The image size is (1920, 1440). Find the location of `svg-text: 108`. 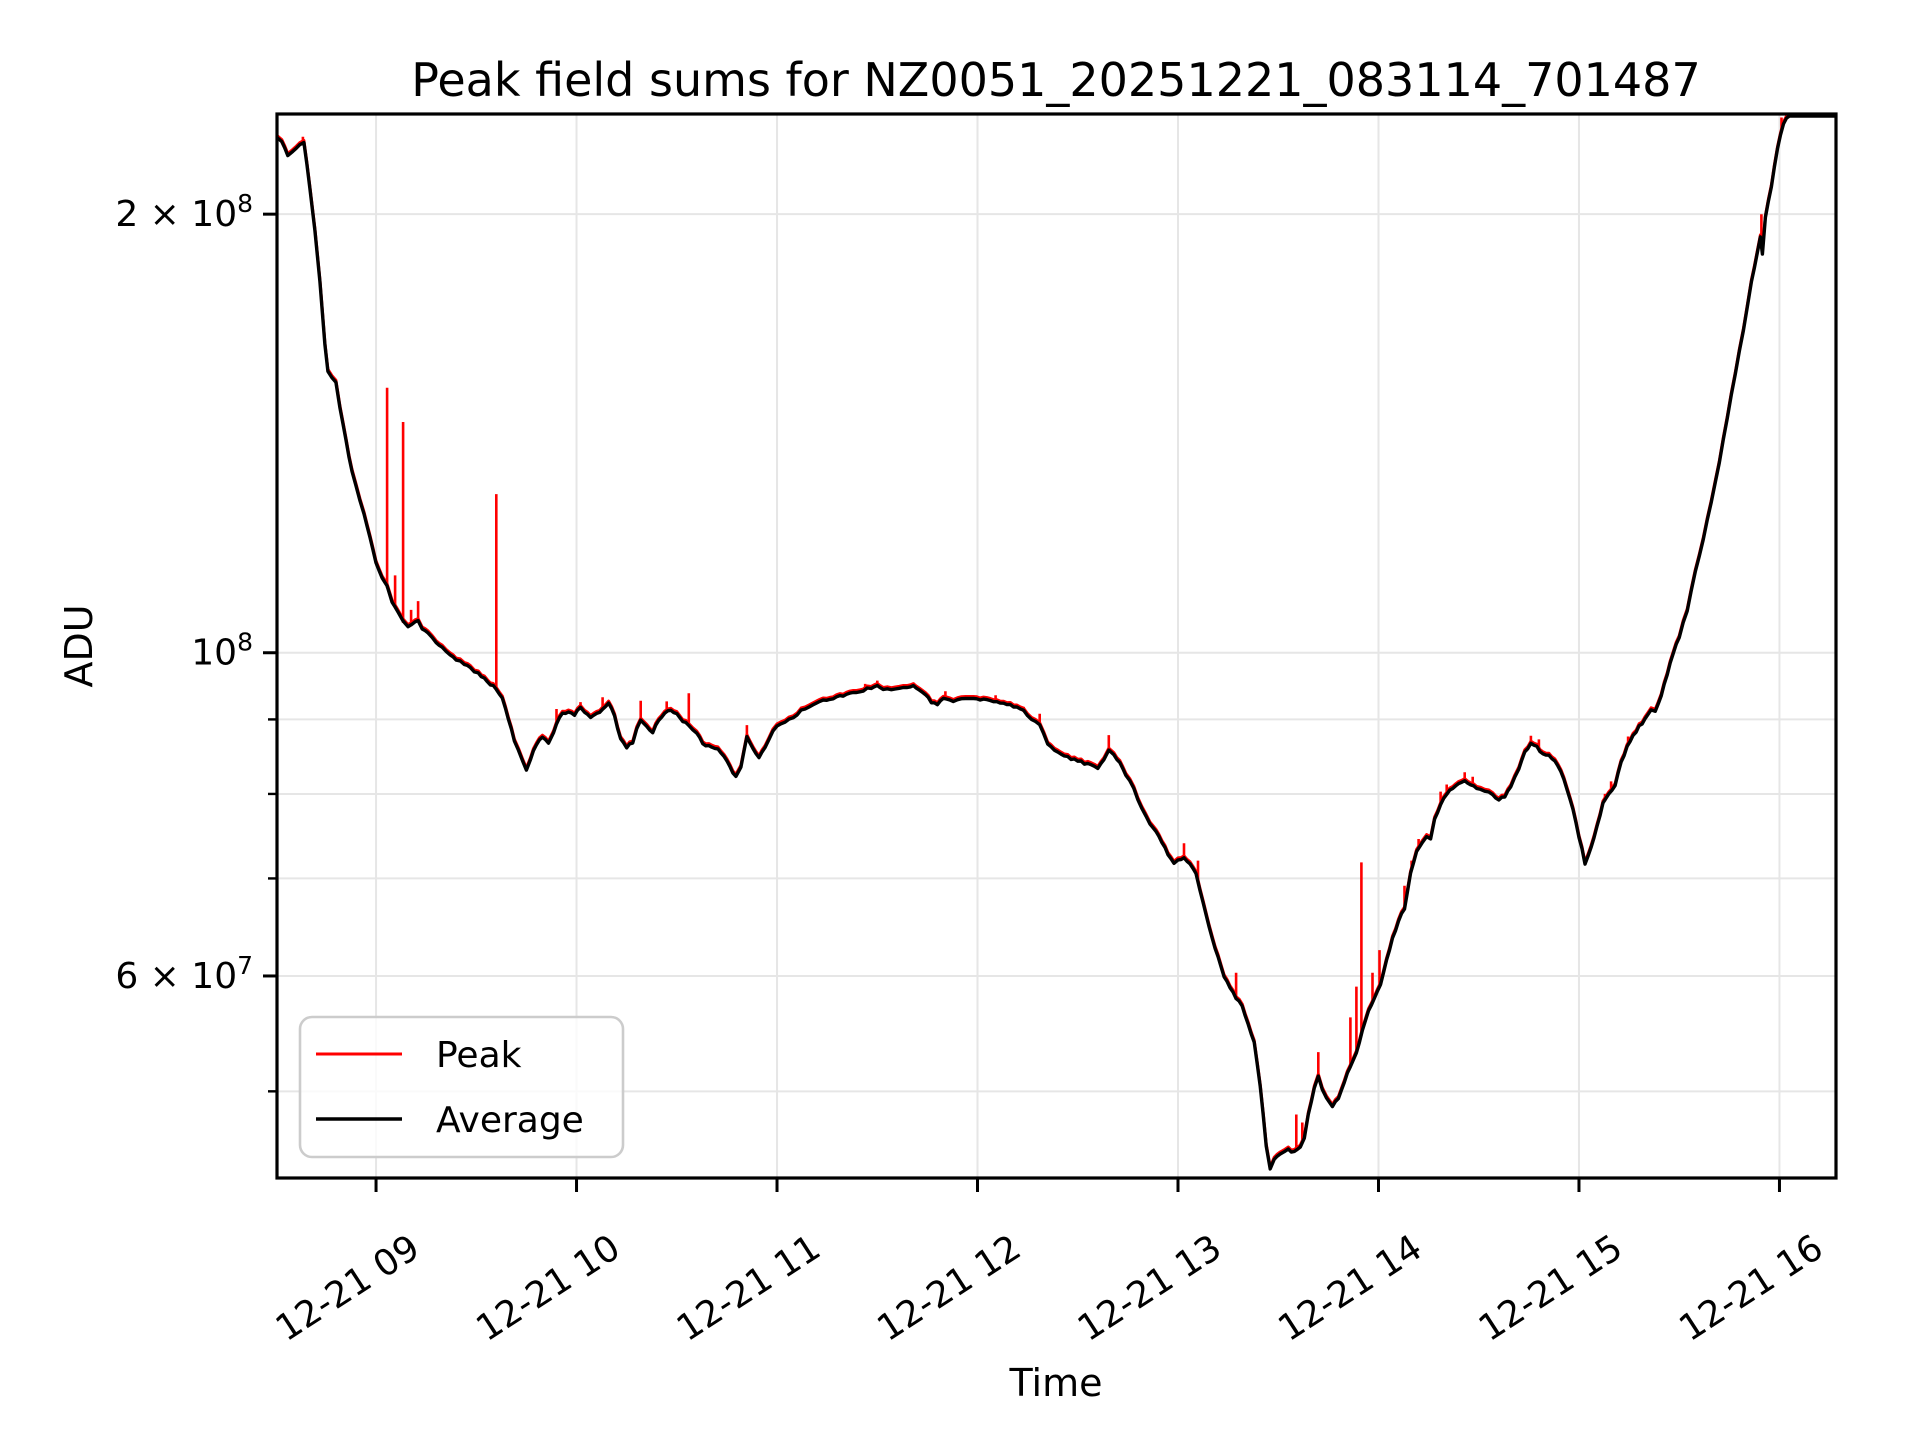

svg-text: 108 is located at coordinates (222, 651).